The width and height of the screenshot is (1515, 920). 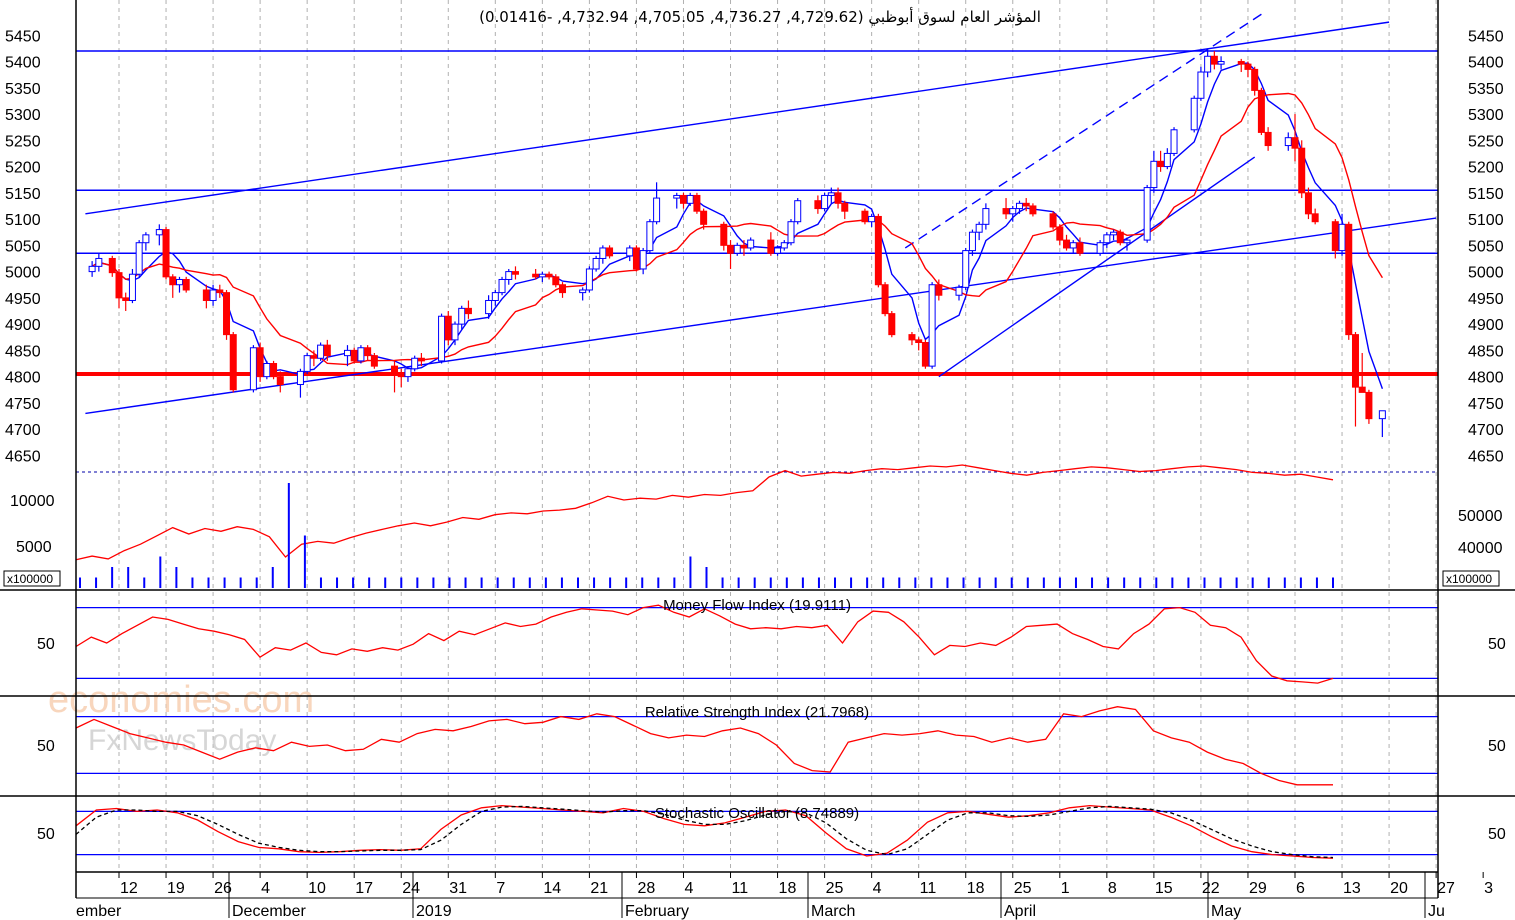 What do you see at coordinates (23, 220) in the screenshot?
I see `price-tick-left: 5100` at bounding box center [23, 220].